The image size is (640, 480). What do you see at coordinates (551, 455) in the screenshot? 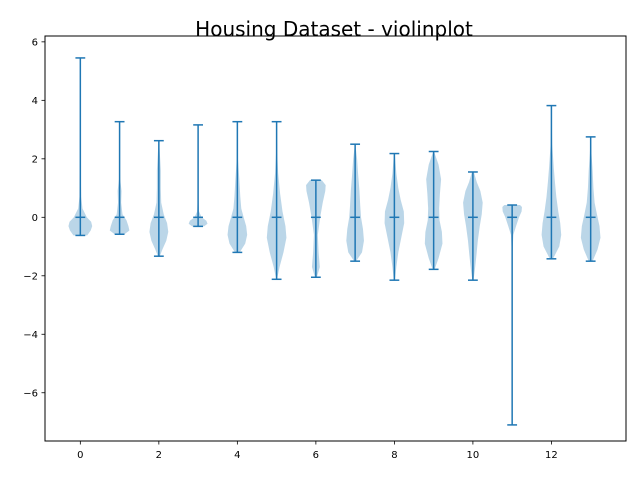
I see `x-tick-label: 12` at bounding box center [551, 455].